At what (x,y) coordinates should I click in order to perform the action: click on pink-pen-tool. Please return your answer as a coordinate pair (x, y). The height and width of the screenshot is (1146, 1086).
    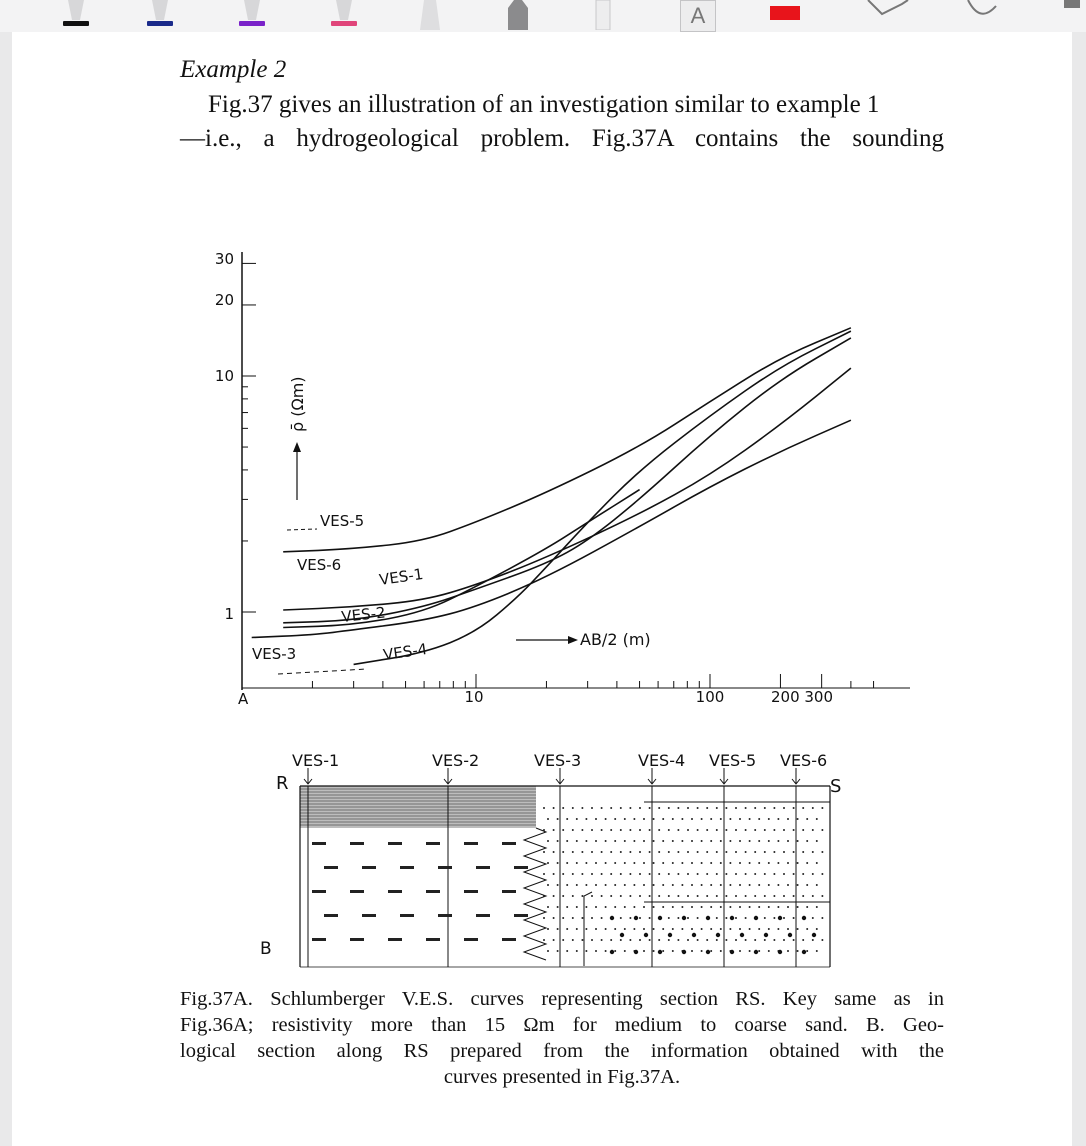
    Looking at the image, I should click on (344, 15).